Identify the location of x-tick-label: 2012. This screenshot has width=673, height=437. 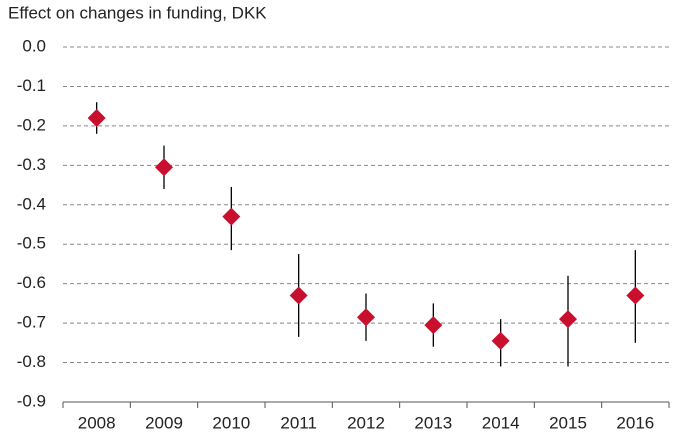
(366, 422).